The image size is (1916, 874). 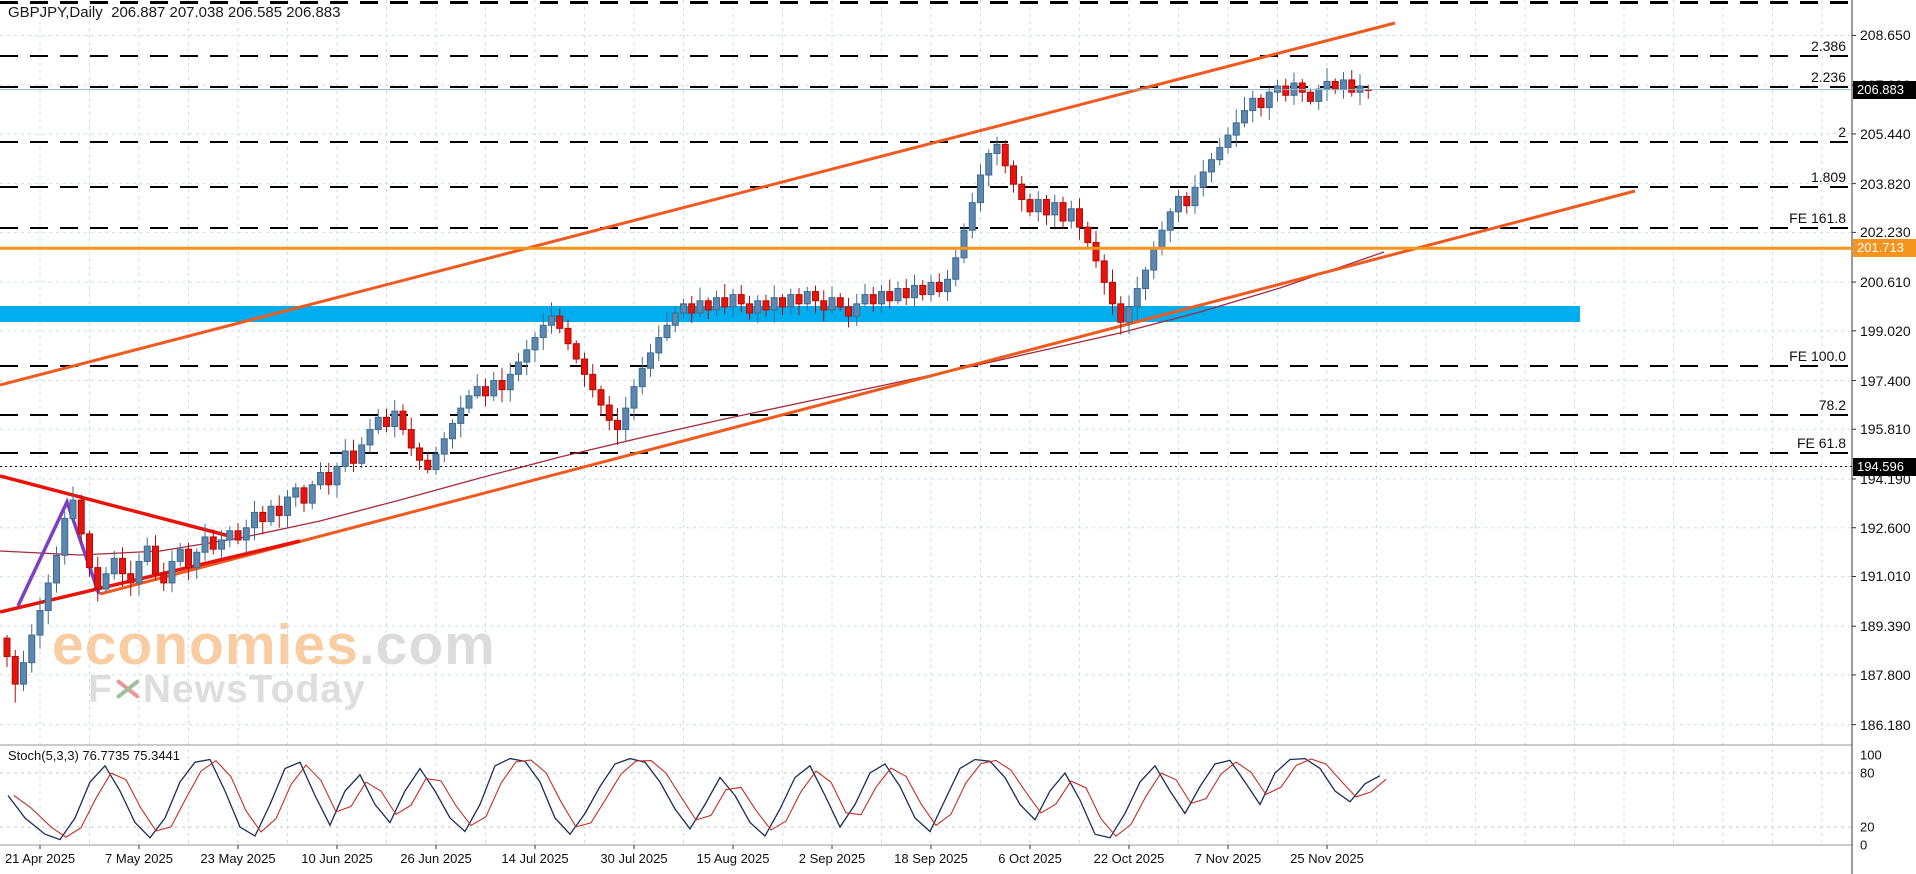 I want to click on date-label: 7 Nov 2025, so click(x=1228, y=858).